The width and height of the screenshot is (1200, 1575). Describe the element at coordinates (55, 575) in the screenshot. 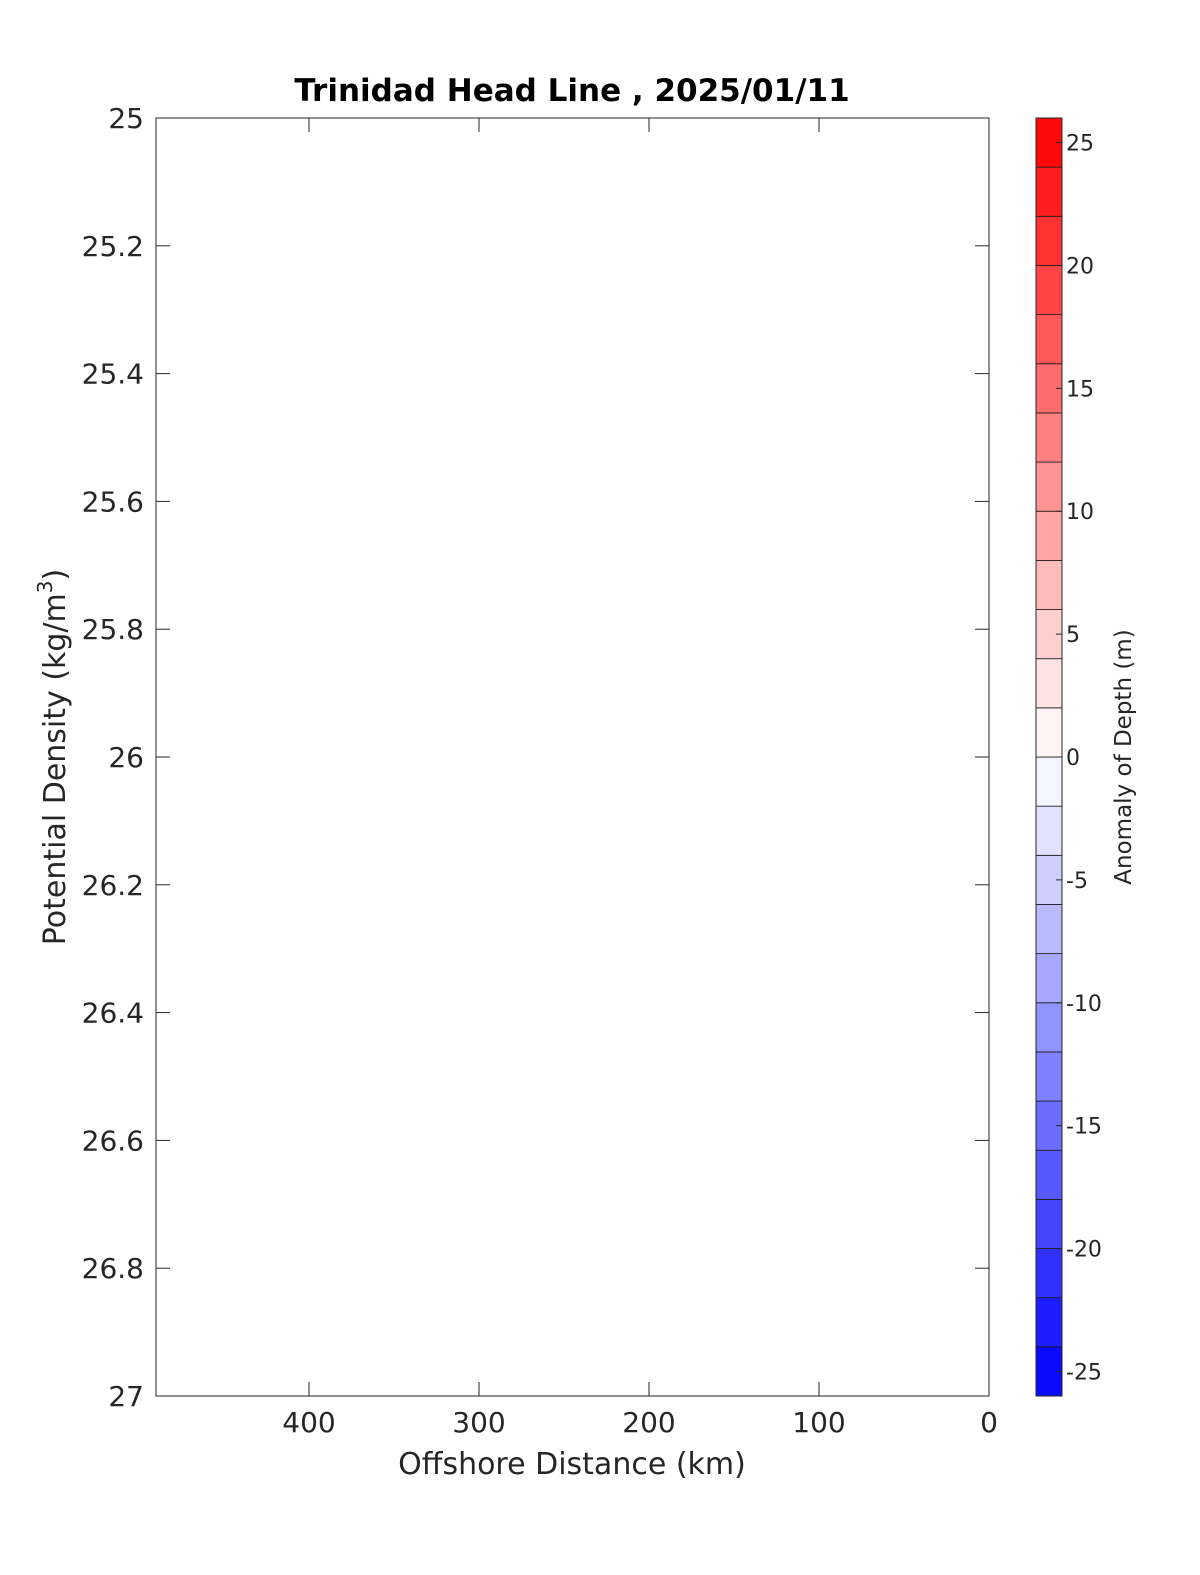

I see `y-axis-label-close: )` at that location.